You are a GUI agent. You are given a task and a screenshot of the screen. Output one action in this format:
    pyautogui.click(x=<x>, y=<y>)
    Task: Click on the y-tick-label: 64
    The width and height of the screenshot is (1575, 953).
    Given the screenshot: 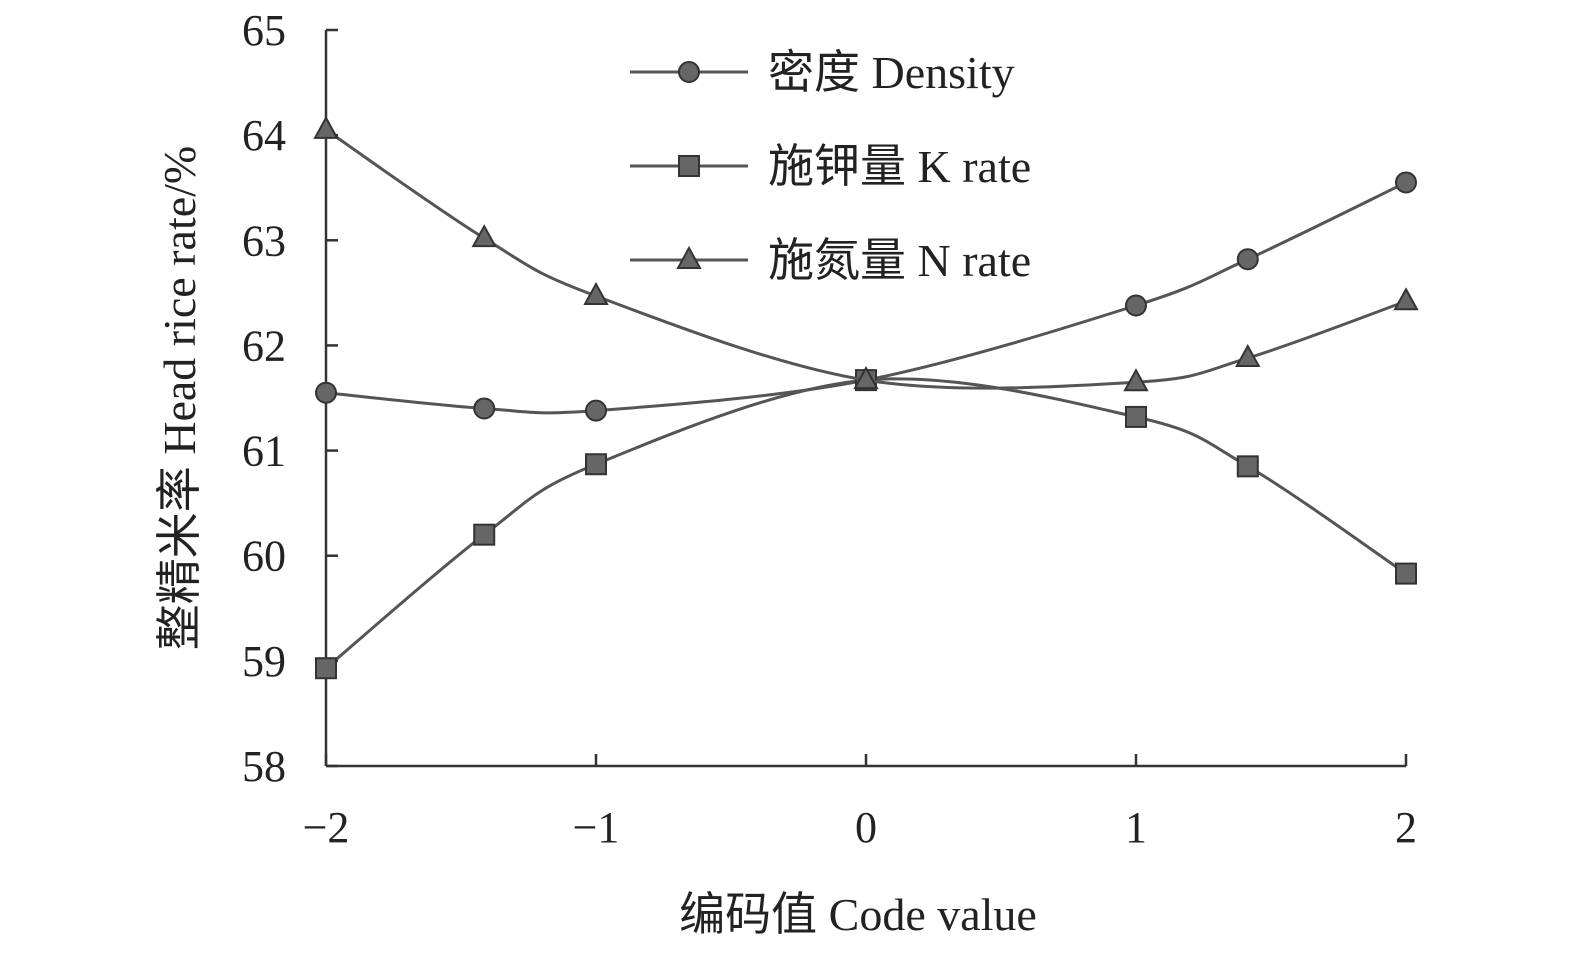 What is the action you would take?
    pyautogui.click(x=264, y=135)
    